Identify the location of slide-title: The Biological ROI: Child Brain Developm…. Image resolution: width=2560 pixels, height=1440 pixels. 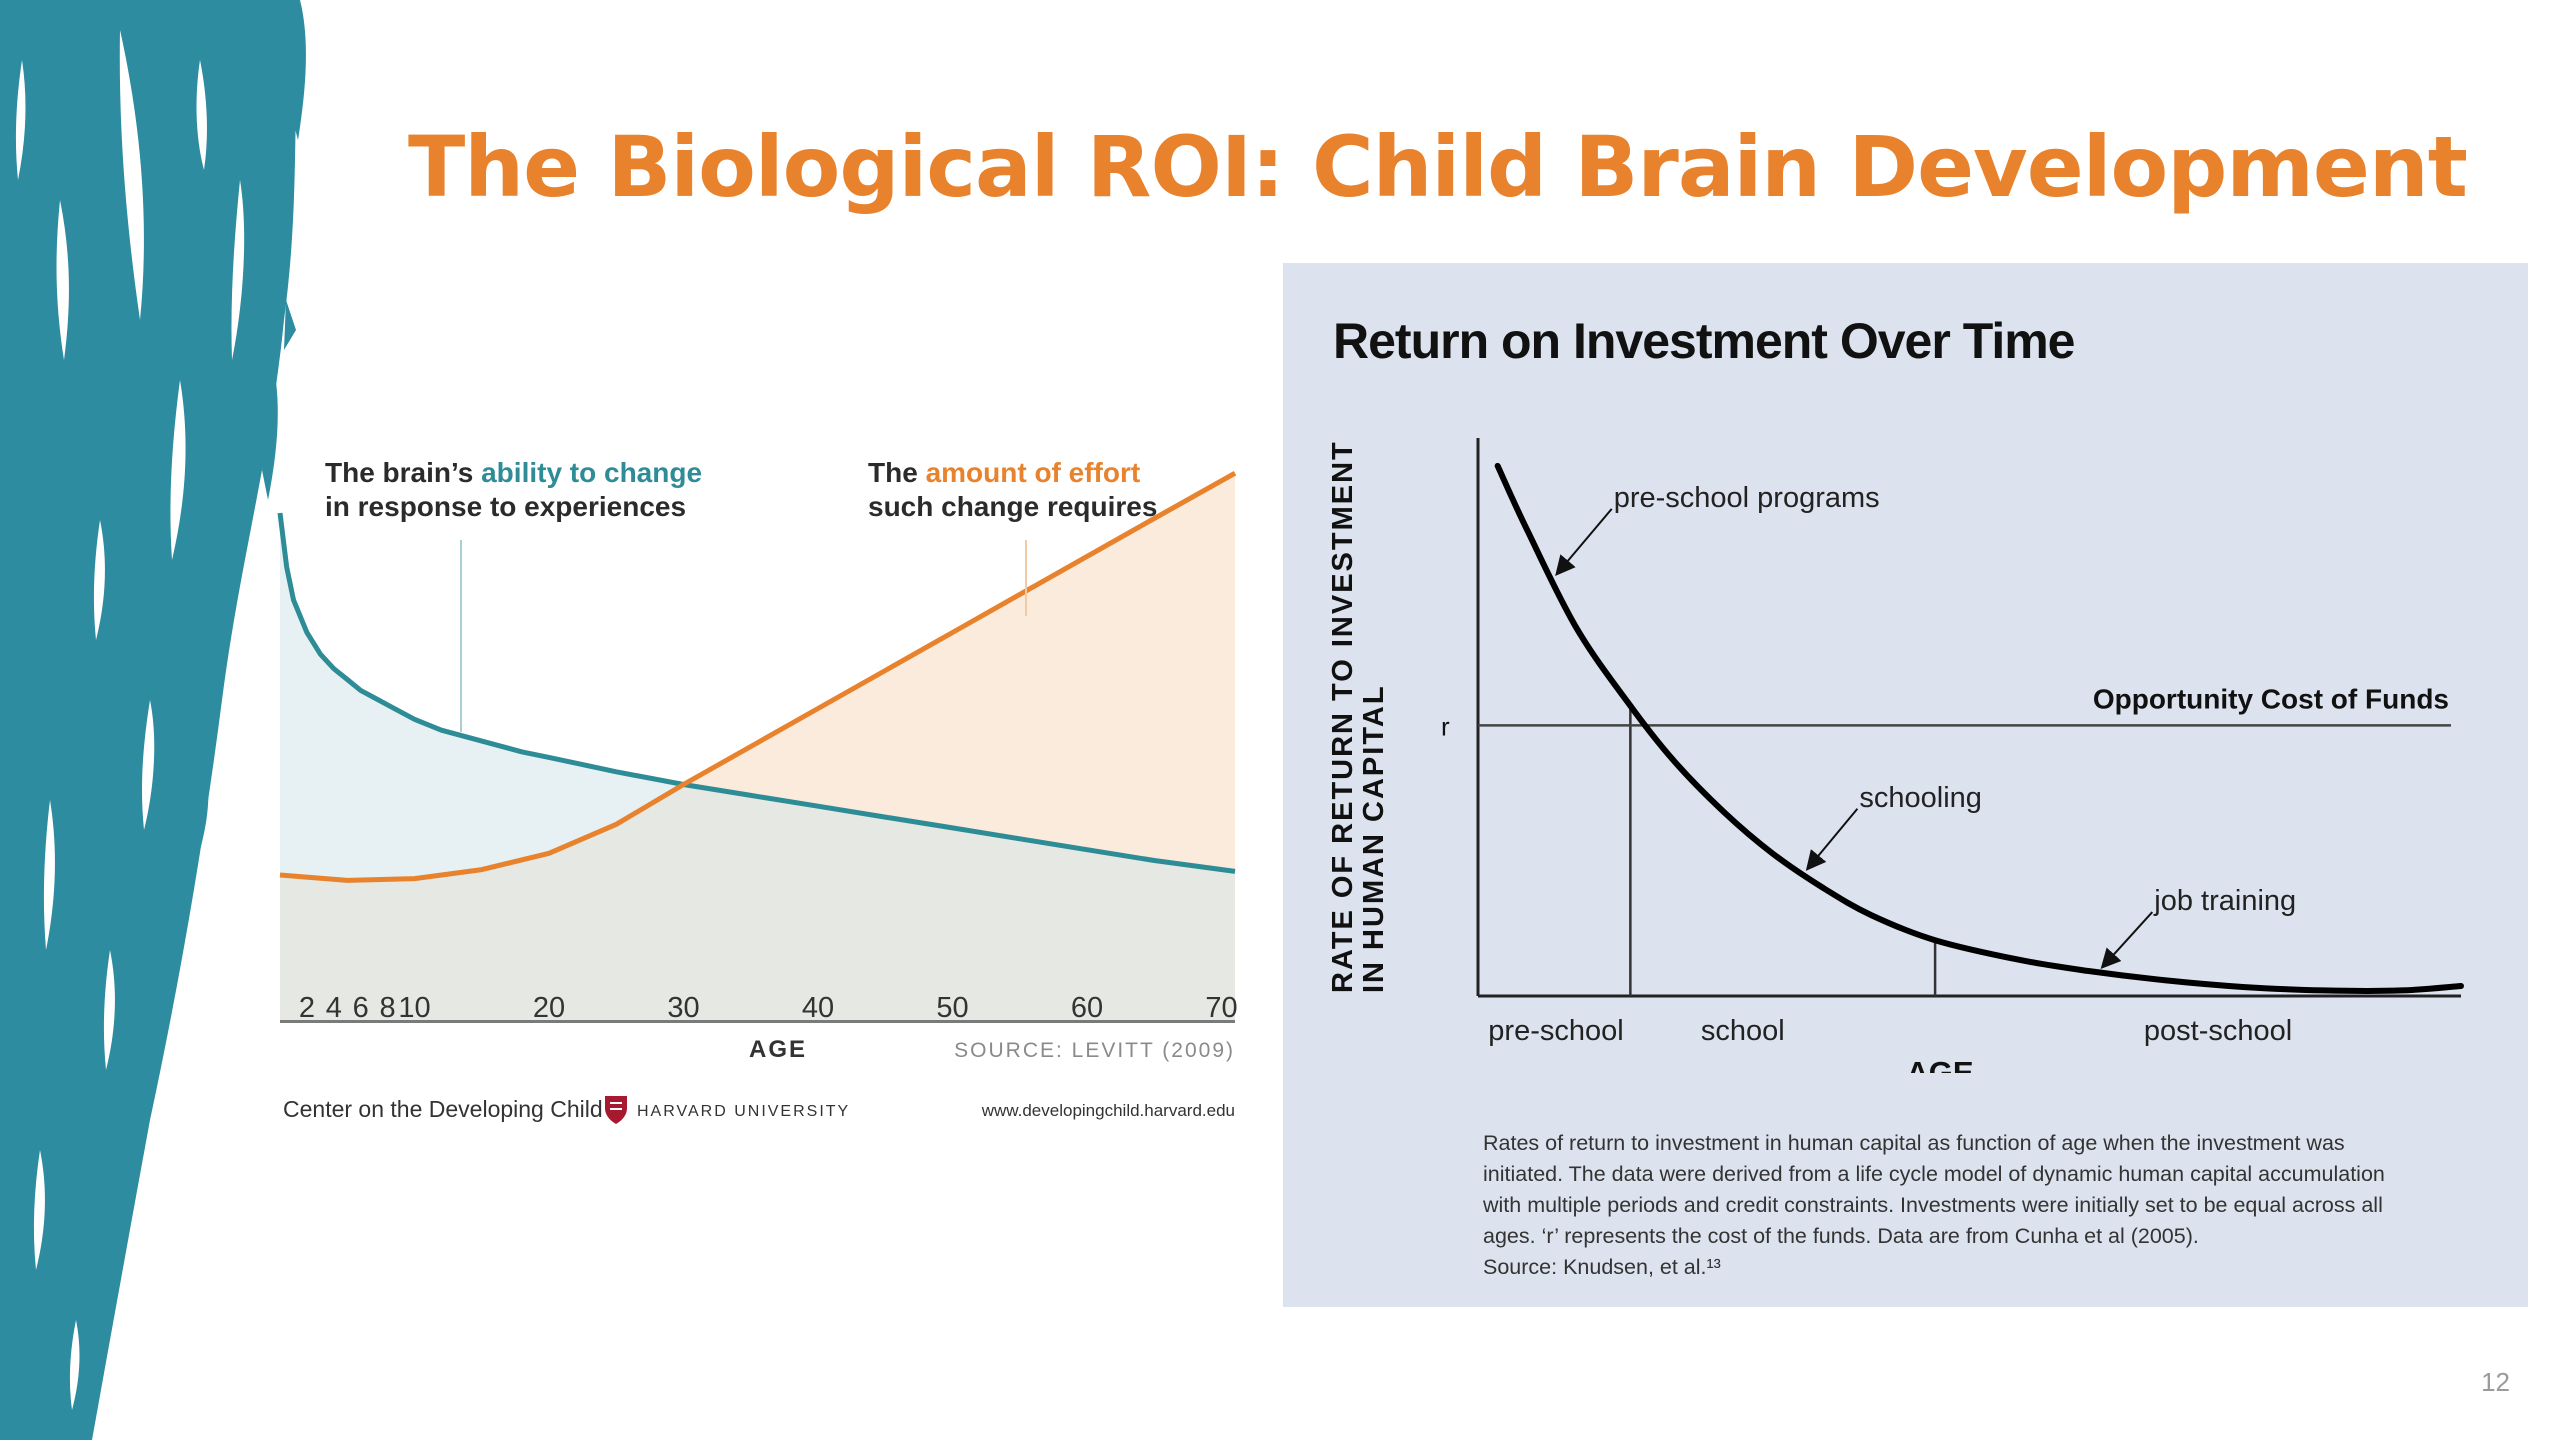
(1438, 167).